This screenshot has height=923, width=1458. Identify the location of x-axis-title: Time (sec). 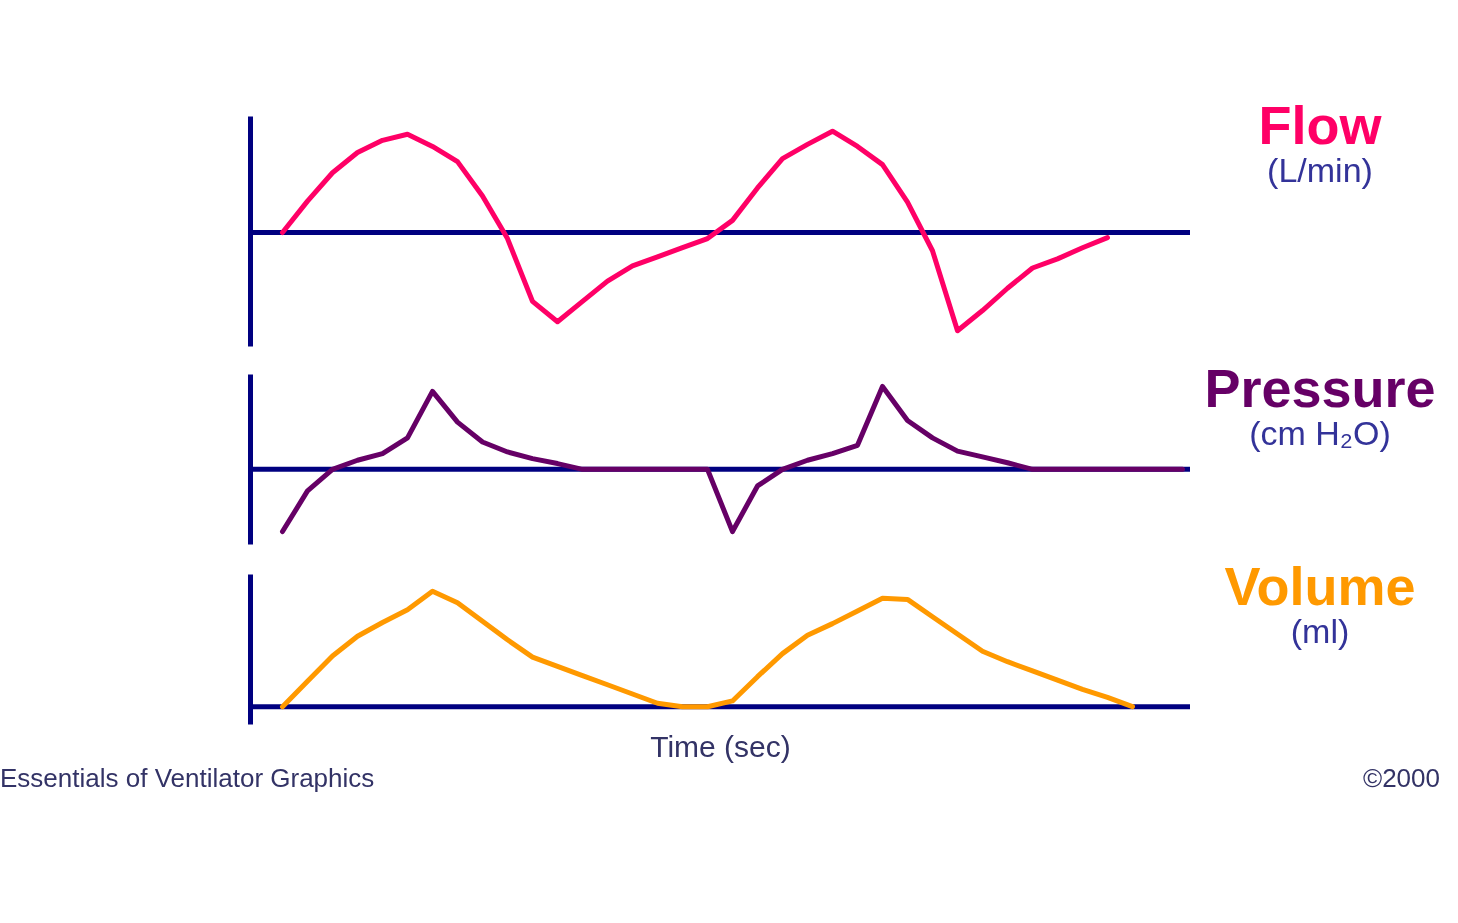
(720, 746).